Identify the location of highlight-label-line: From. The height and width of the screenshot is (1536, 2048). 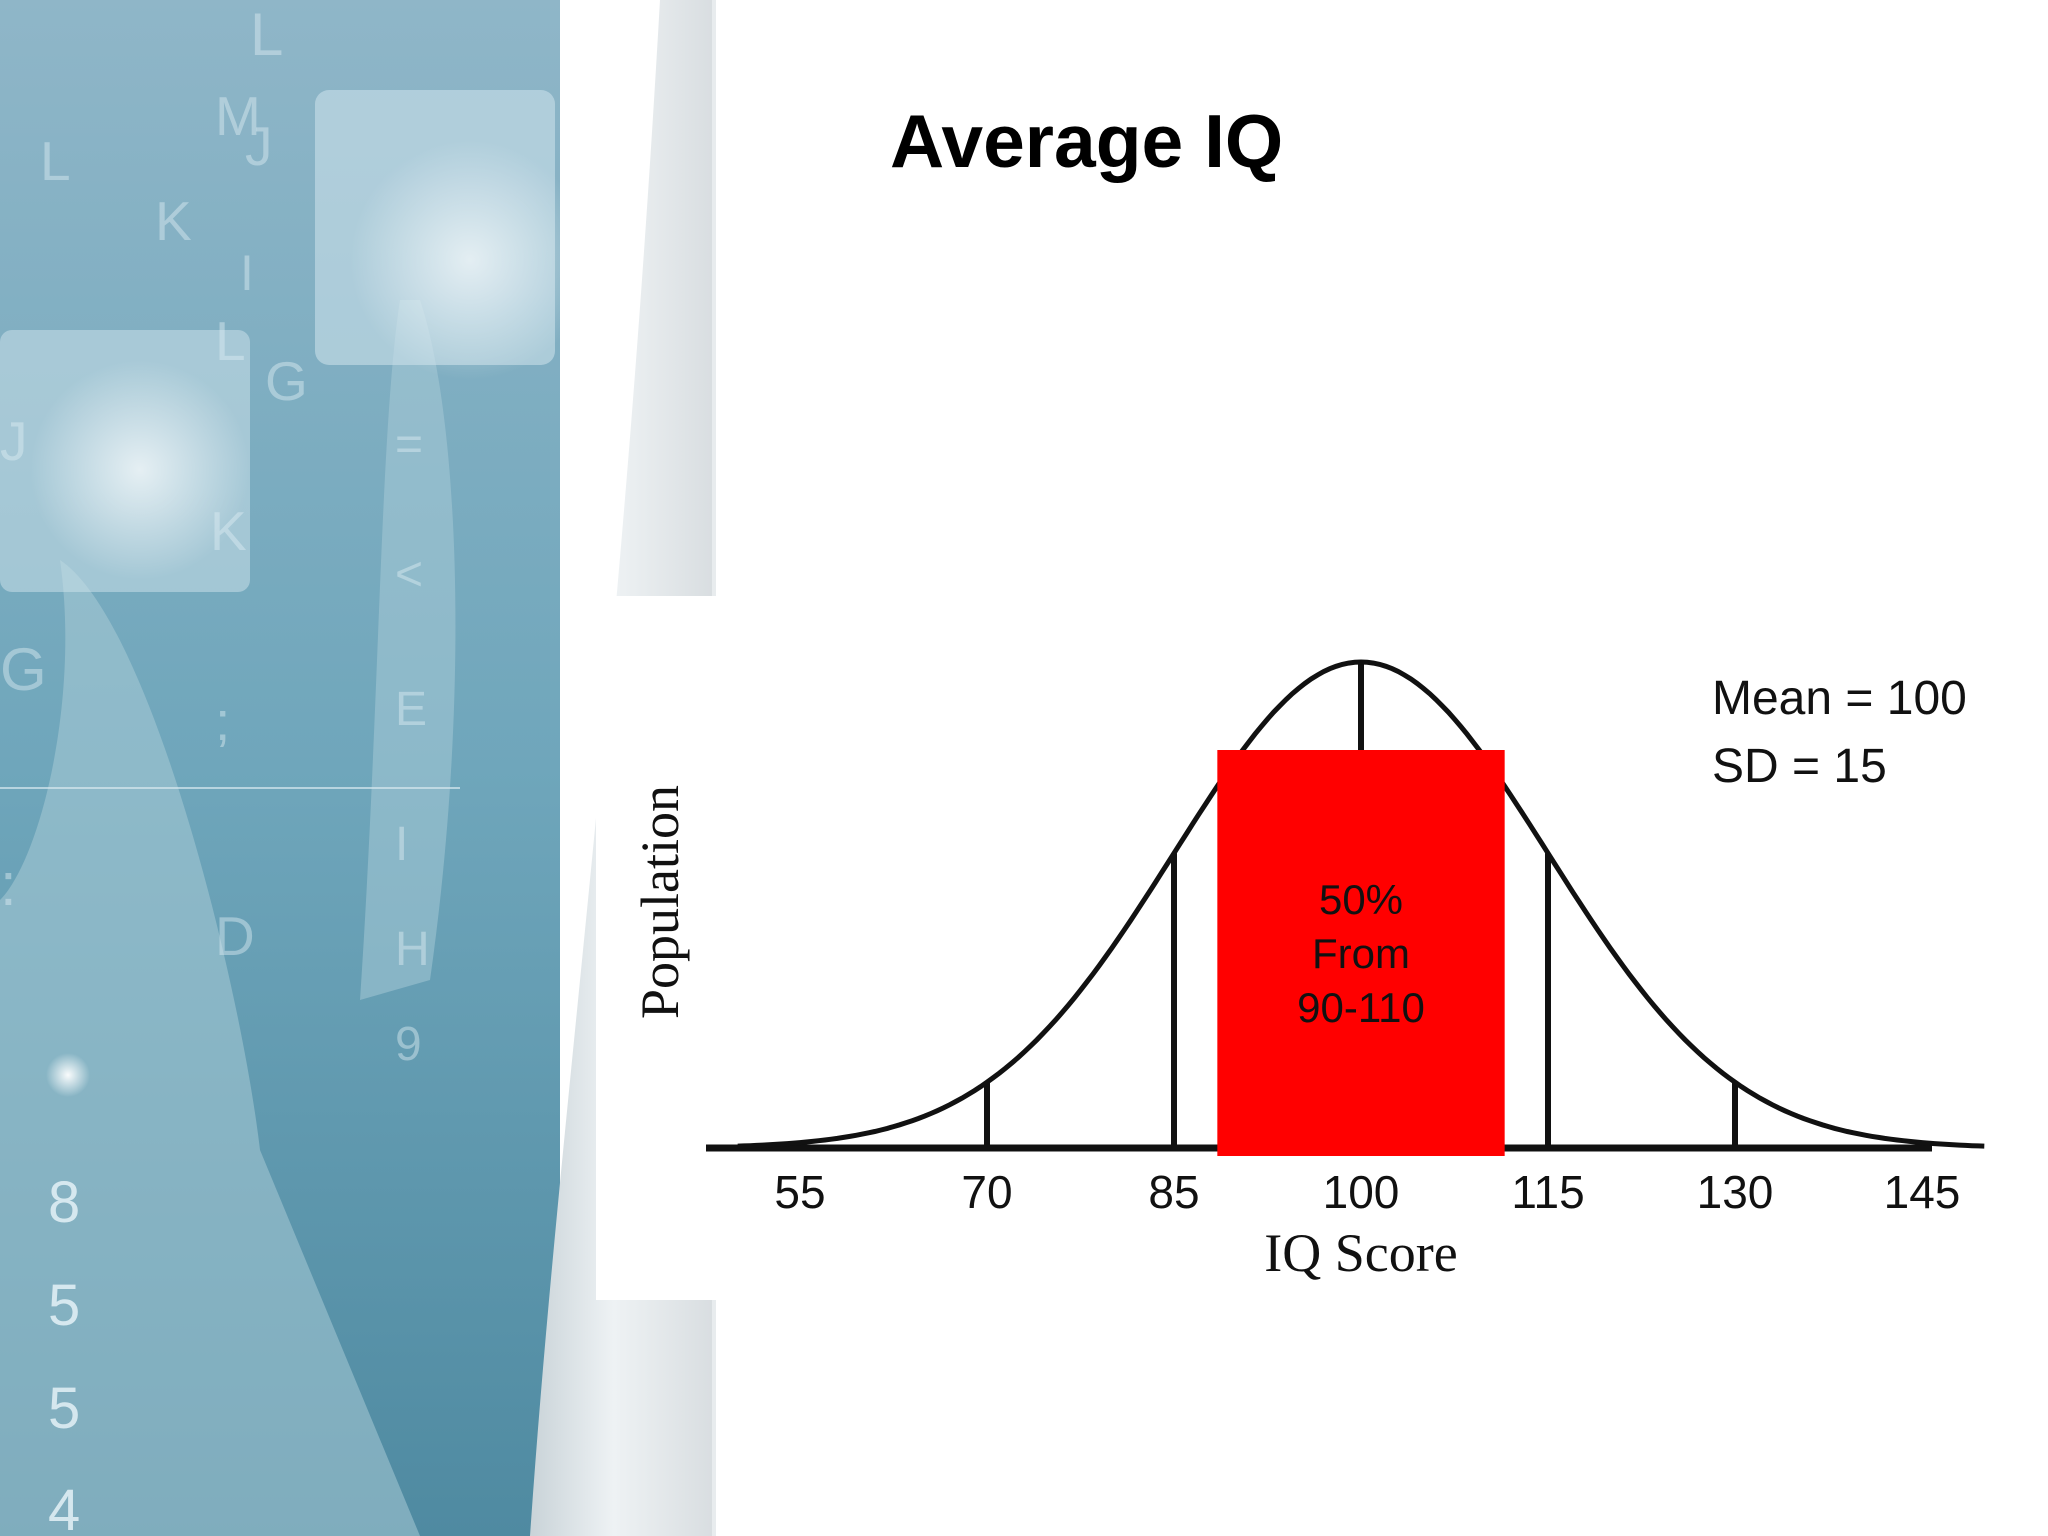
(1361, 953).